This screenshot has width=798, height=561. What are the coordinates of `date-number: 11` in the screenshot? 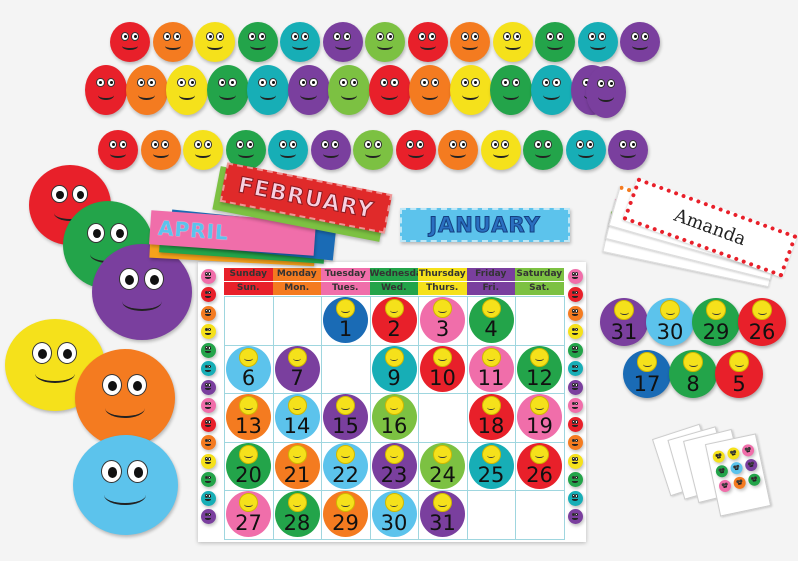 It's located at (491, 377).